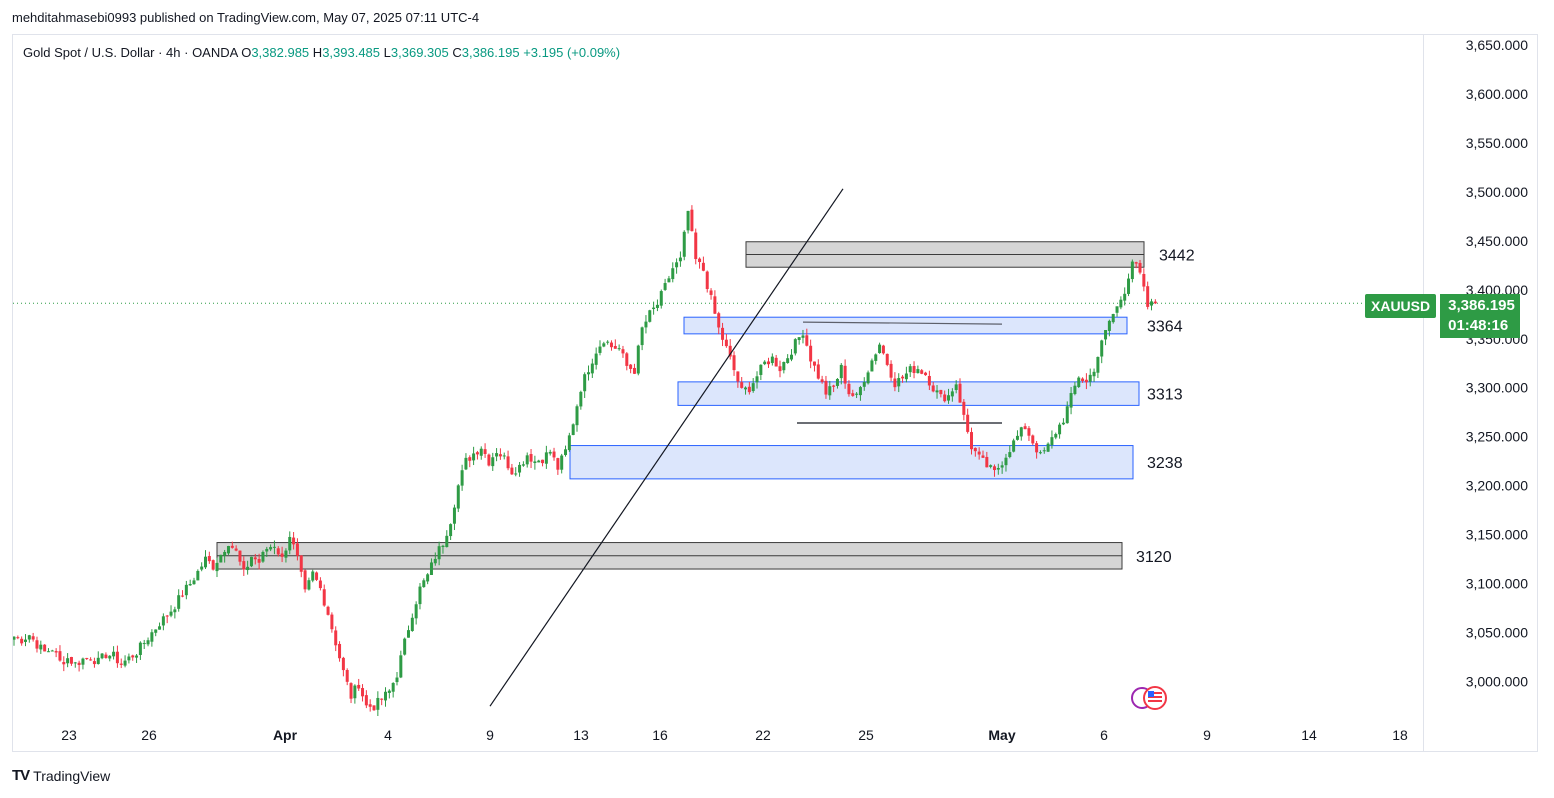  Describe the element at coordinates (72, 775) in the screenshot. I see `tradingview-name: TradingView` at that location.